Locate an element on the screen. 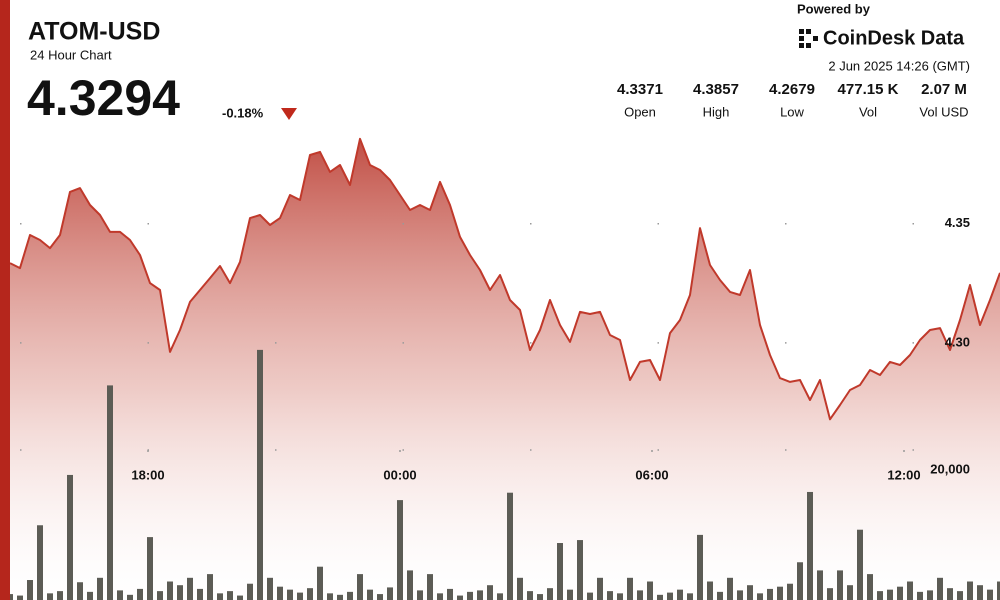 The image size is (1000, 600). price: 4.3294 is located at coordinates (103, 98).